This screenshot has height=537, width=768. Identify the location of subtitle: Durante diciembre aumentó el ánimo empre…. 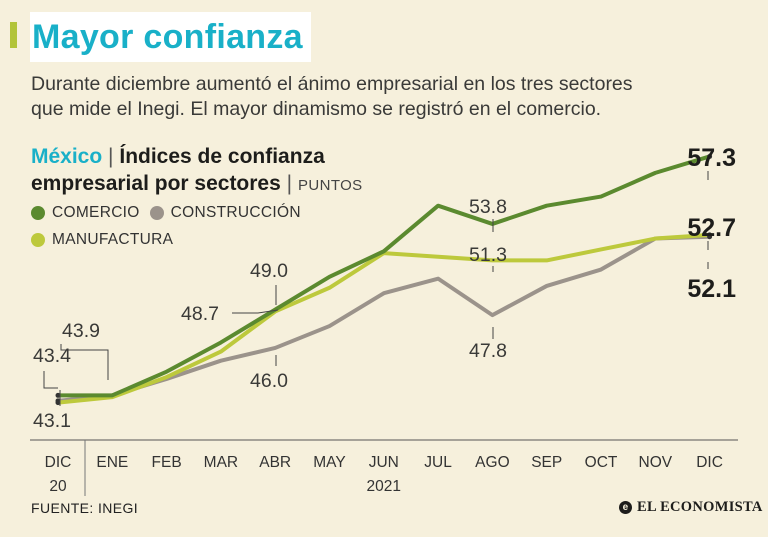
(381, 97).